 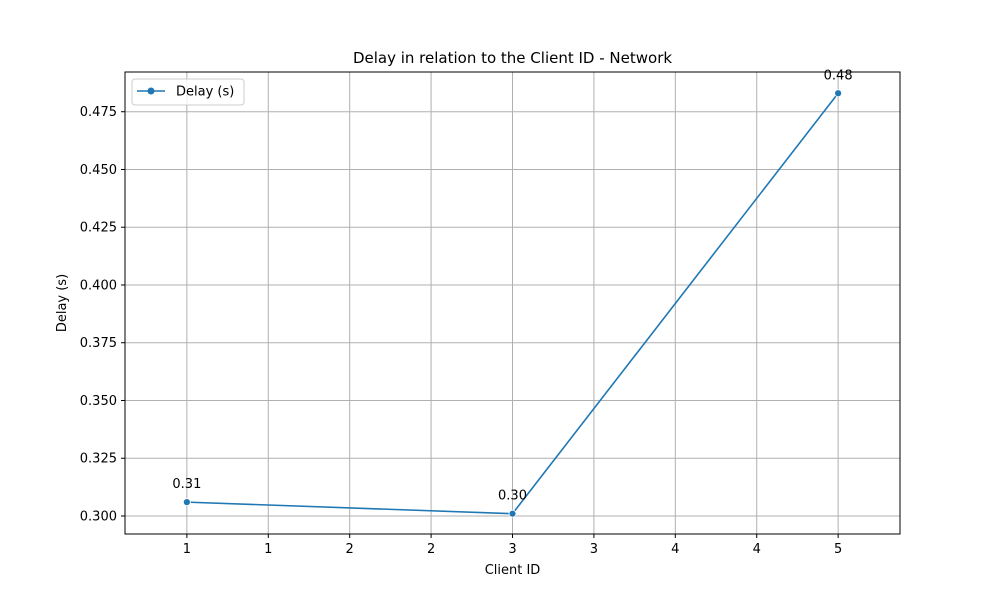 I want to click on y-tick-label: 0.300, so click(x=98, y=516).